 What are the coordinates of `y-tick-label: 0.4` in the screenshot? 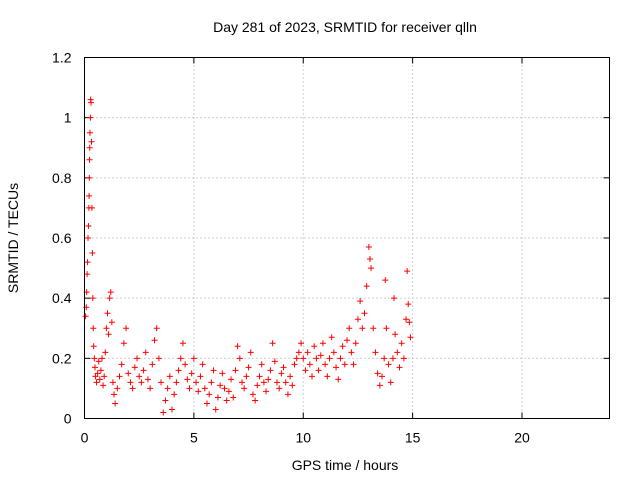 It's located at (62, 298).